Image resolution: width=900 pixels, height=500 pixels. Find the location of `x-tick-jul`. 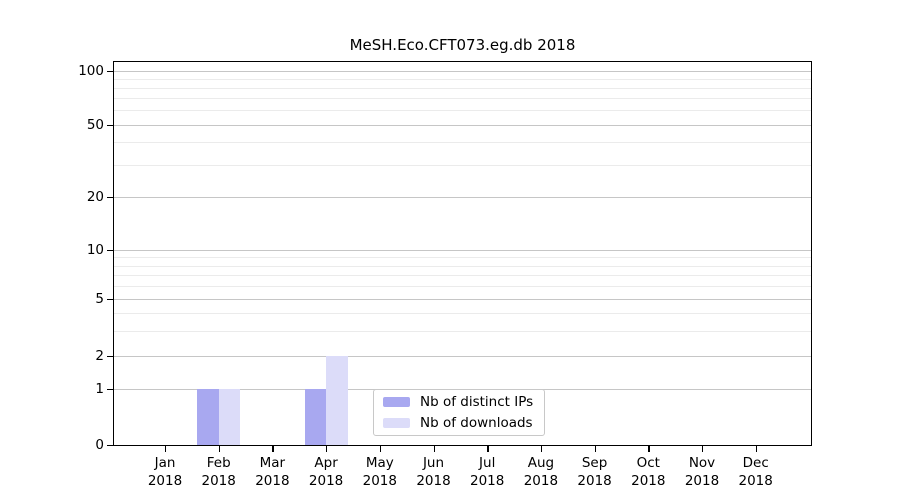

x-tick-jul is located at coordinates (488, 449).